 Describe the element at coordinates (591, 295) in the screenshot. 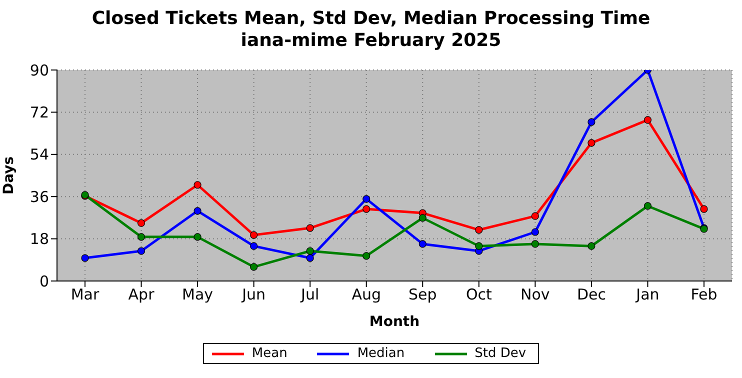

I see `x-tick-label: Dec` at that location.